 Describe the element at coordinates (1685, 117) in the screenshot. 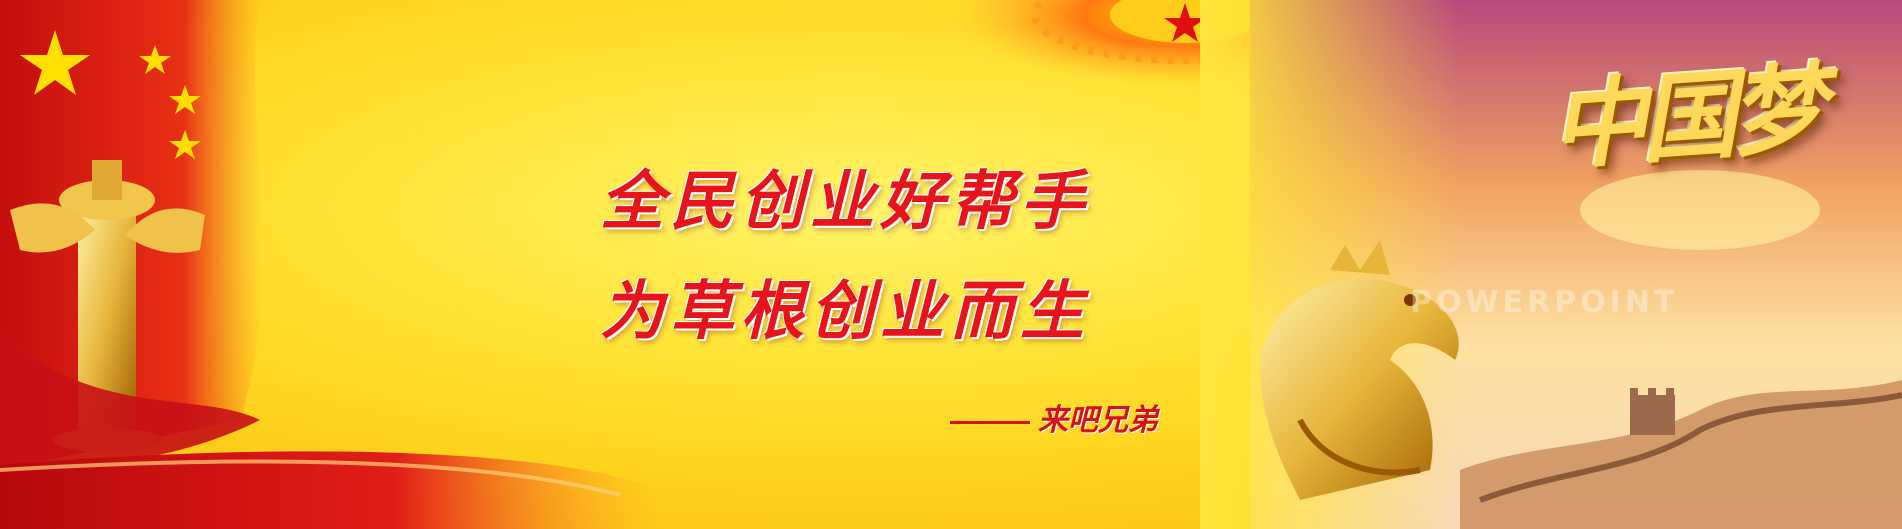

I see `china-dream-logo: 中国梦` at that location.